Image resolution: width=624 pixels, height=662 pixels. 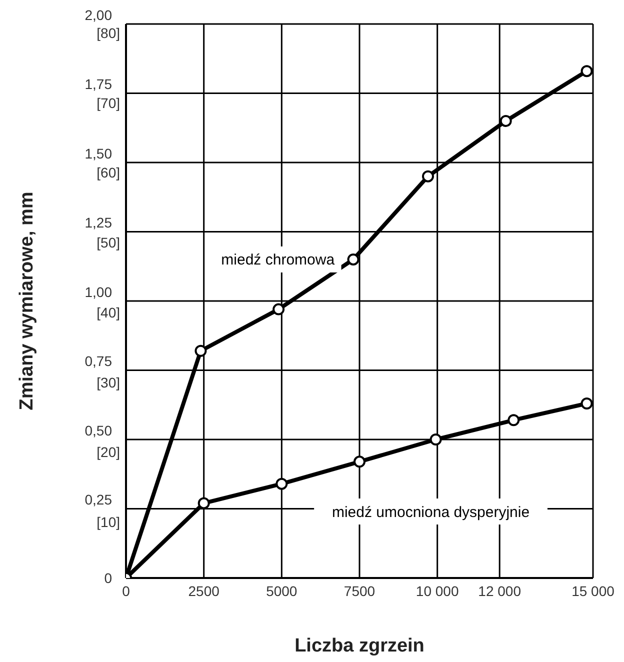 What do you see at coordinates (108, 452) in the screenshot?
I see `y2-tick-label: [20]` at bounding box center [108, 452].